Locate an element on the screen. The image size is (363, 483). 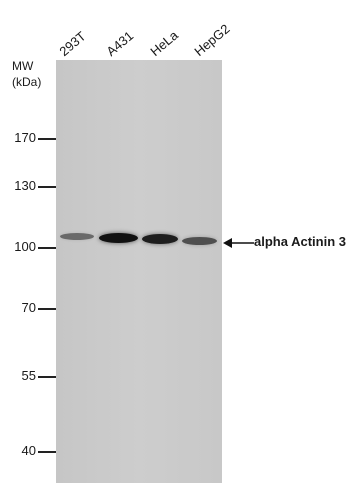
lane-label-hepg2: HepG2 is located at coordinates (212, 40).